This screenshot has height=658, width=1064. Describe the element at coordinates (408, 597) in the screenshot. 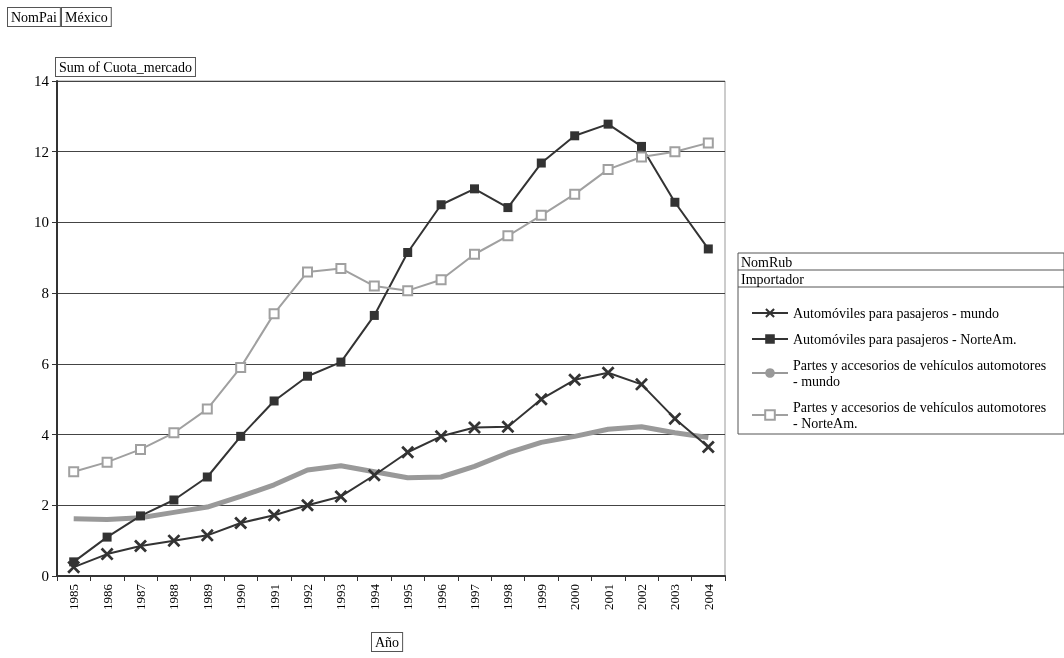

I see `x-tick-label: 1995` at that location.